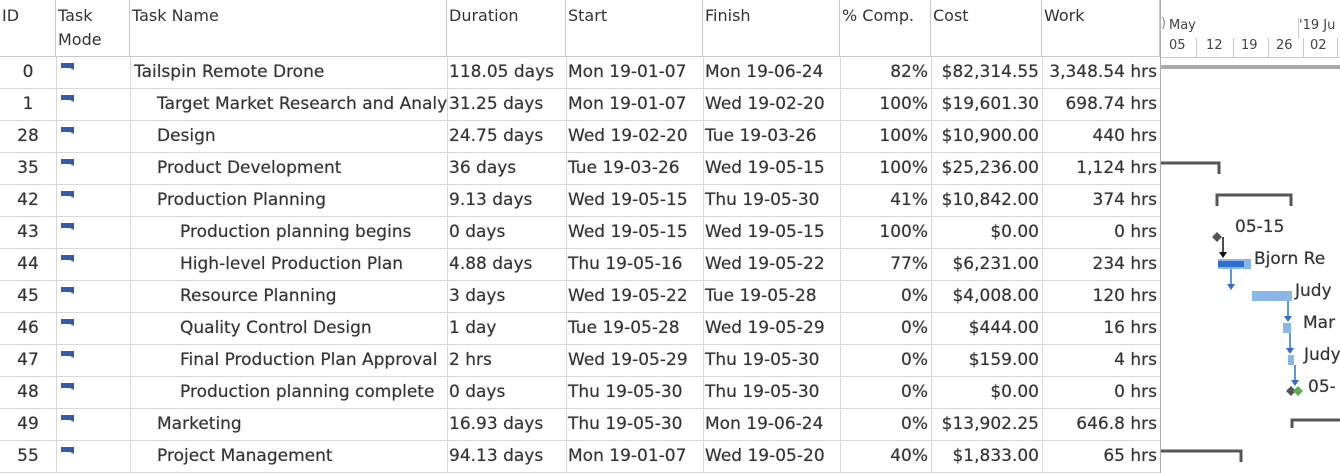  I want to click on task-id: 55, so click(28, 456).